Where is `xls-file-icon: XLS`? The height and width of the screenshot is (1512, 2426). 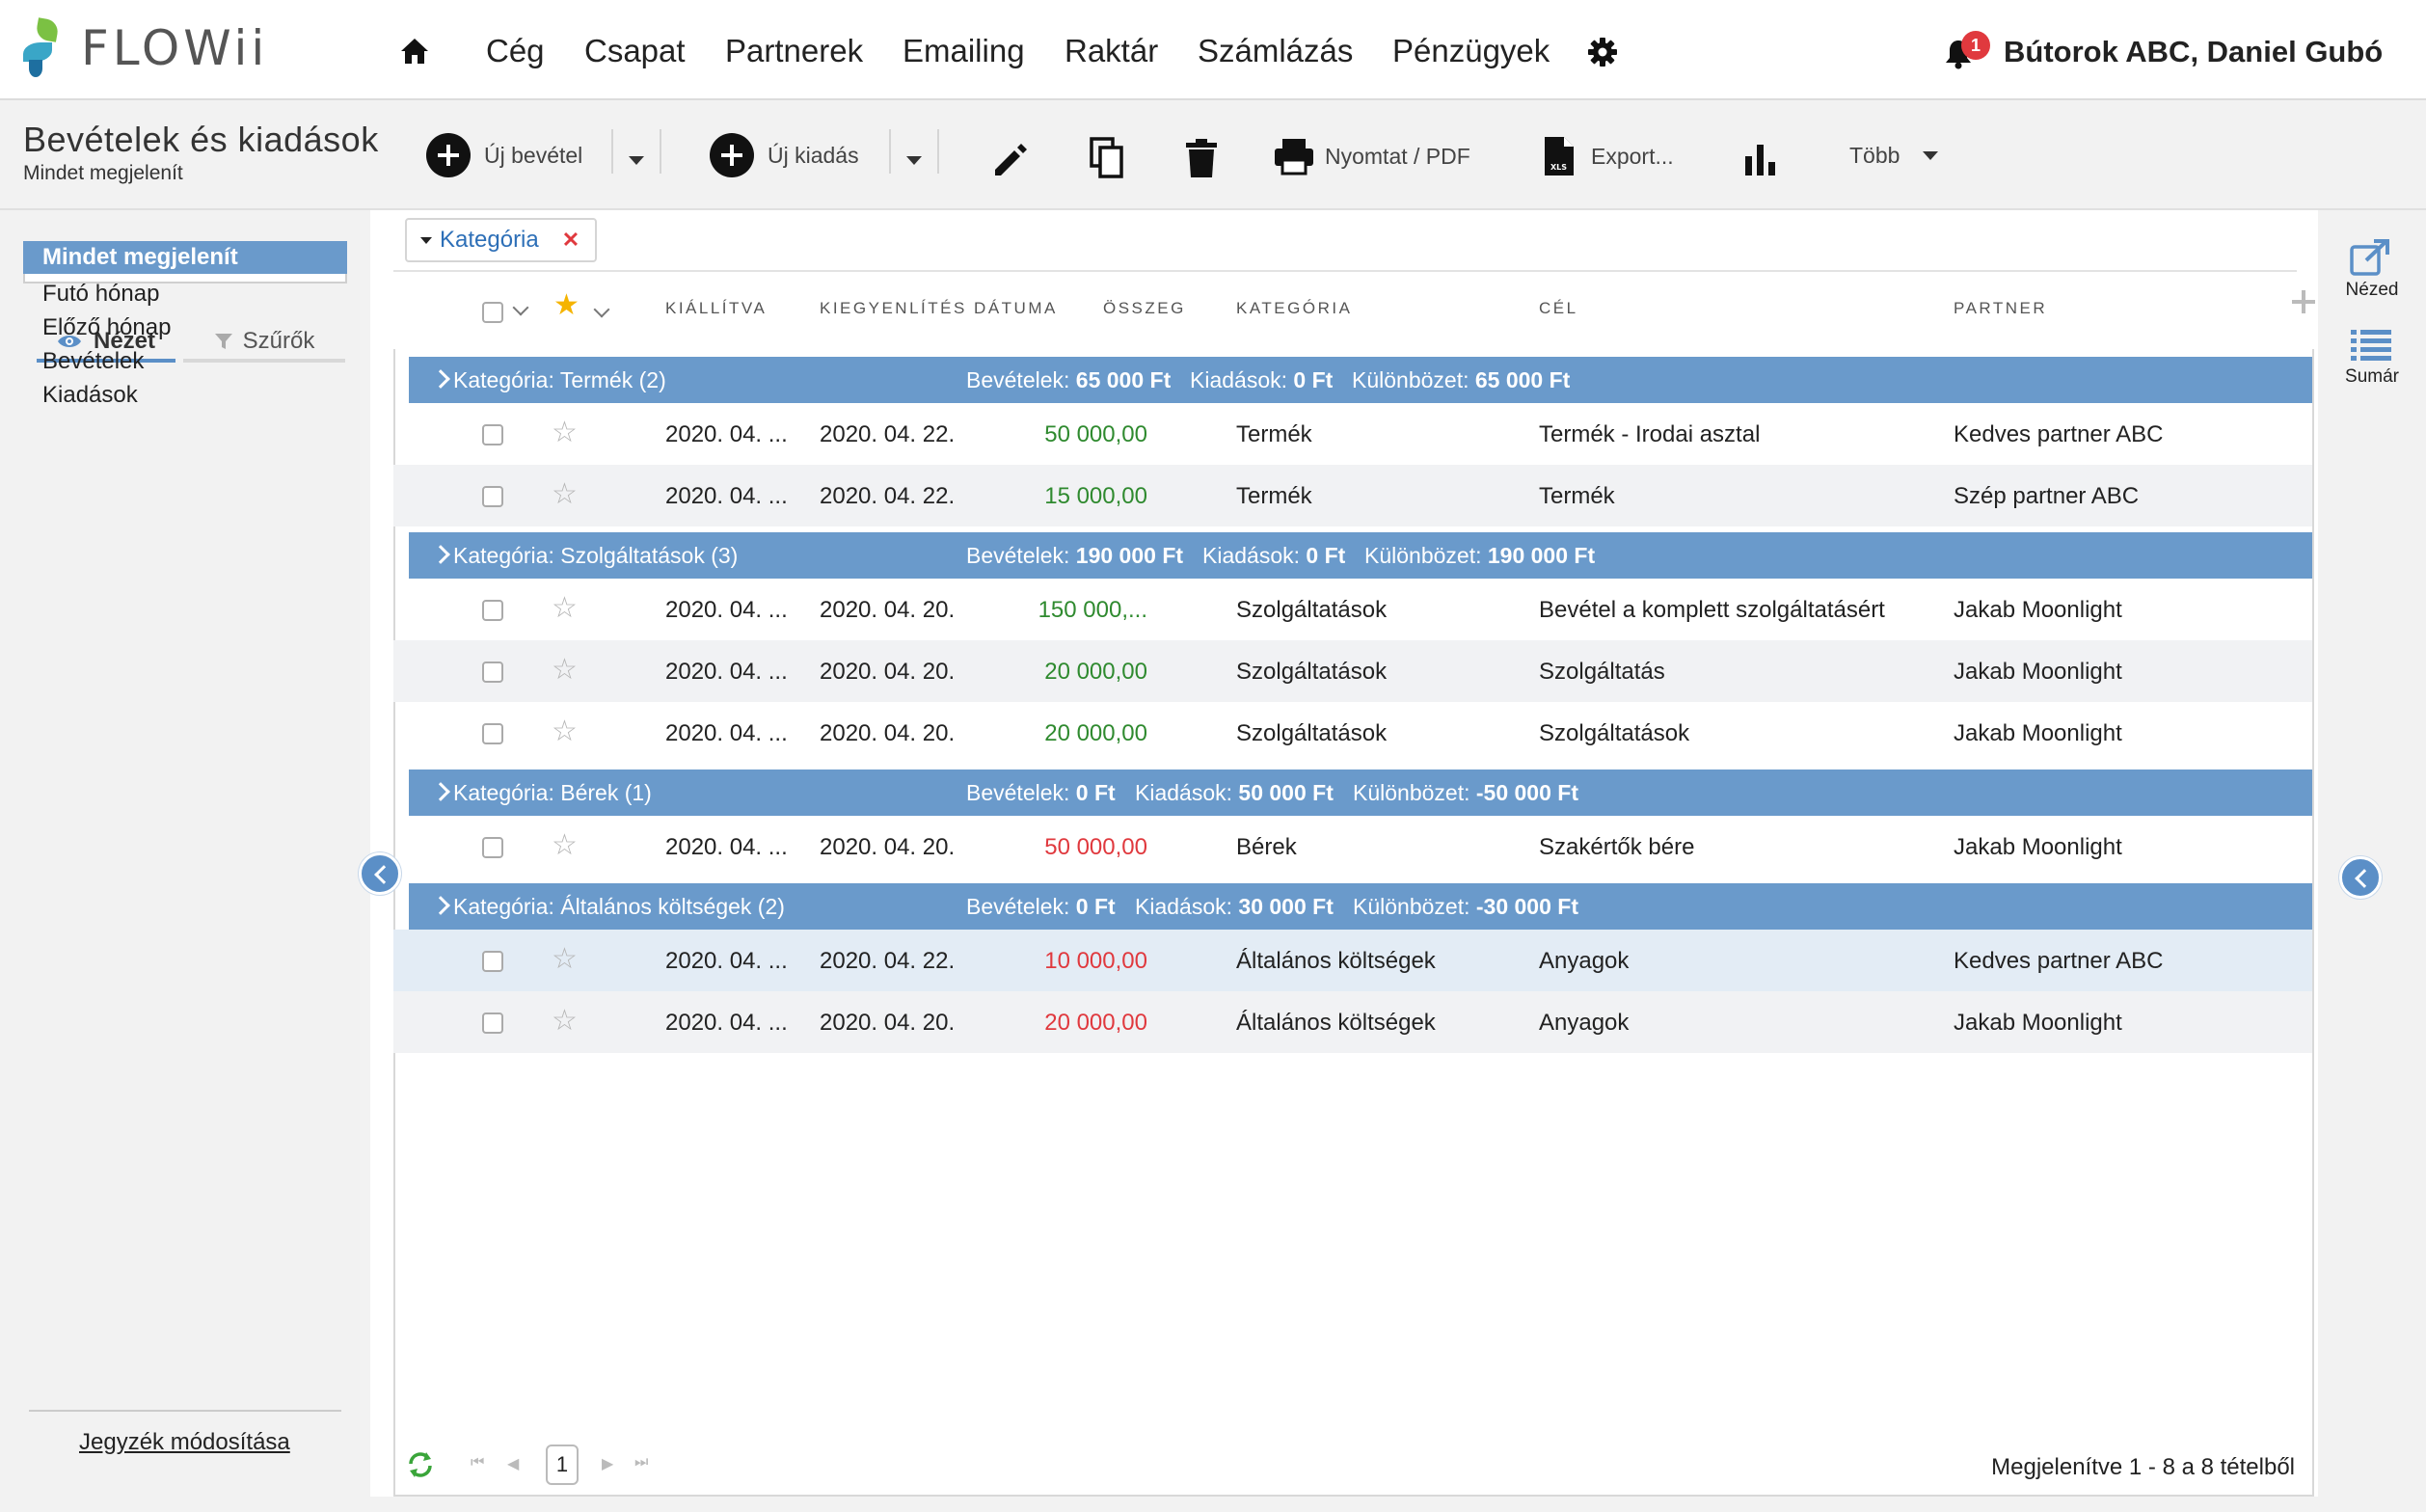 xls-file-icon: XLS is located at coordinates (1559, 156).